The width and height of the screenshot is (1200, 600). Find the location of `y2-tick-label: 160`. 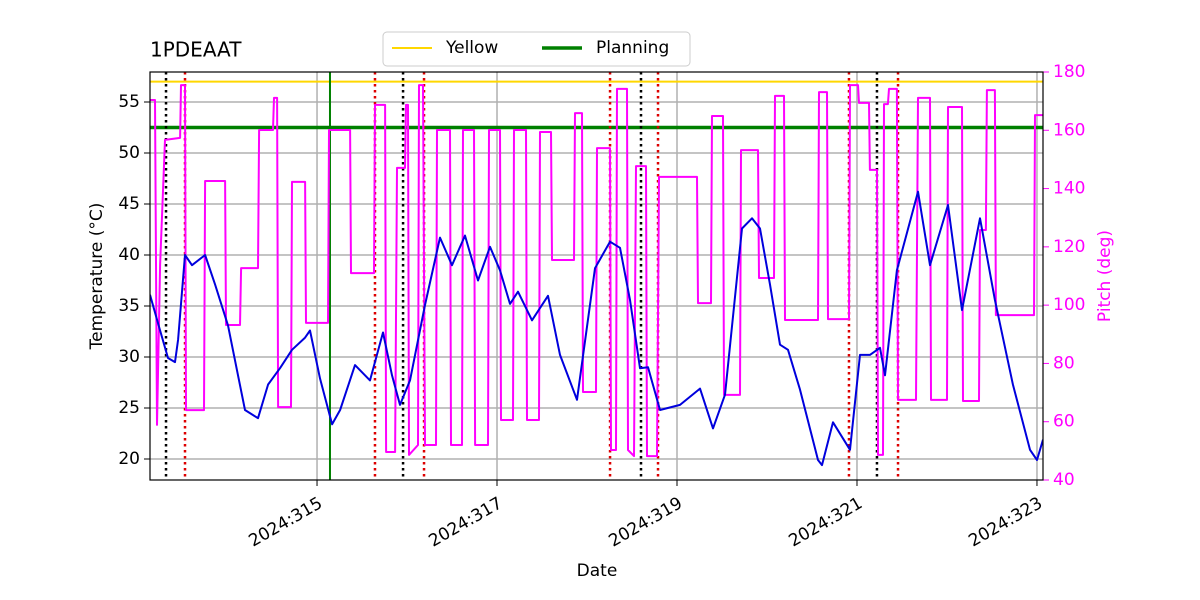

y2-tick-label: 160 is located at coordinates (1069, 130).